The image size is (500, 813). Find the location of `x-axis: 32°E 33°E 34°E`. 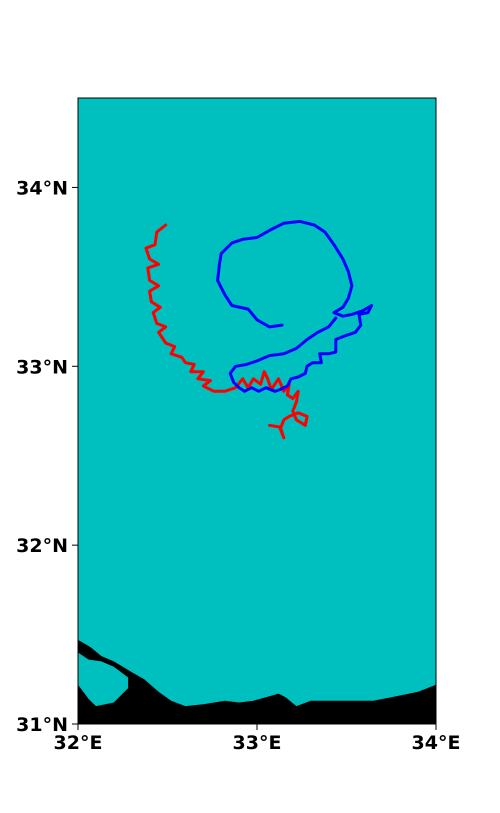

x-axis: 32°E 33°E 34°E is located at coordinates (257, 739).